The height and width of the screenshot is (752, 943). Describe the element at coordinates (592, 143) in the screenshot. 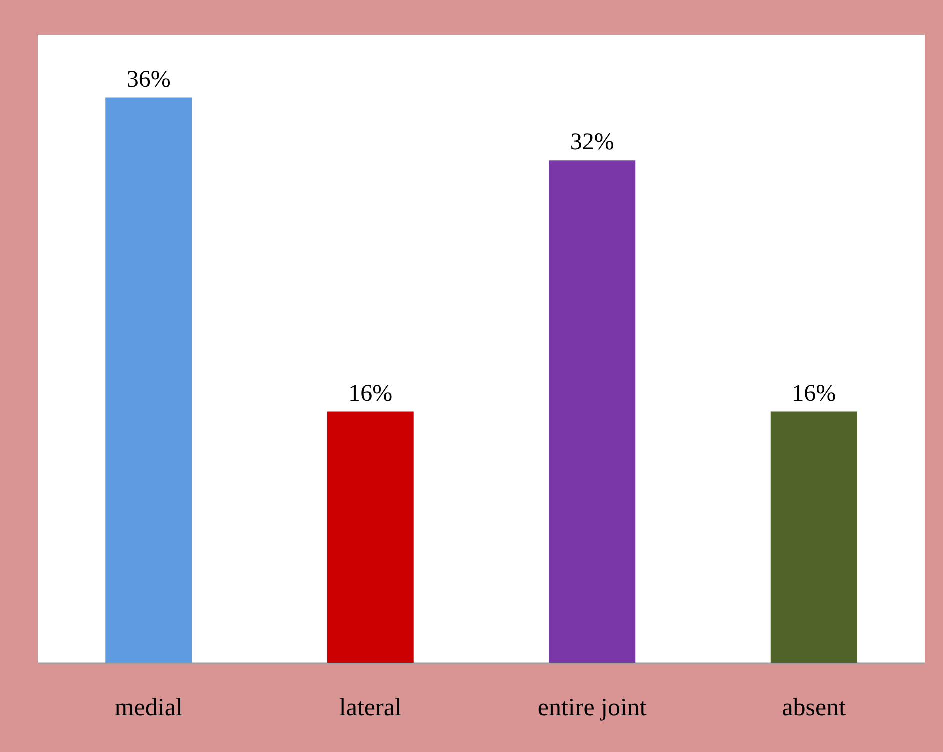

I see `data-label: 32%` at that location.